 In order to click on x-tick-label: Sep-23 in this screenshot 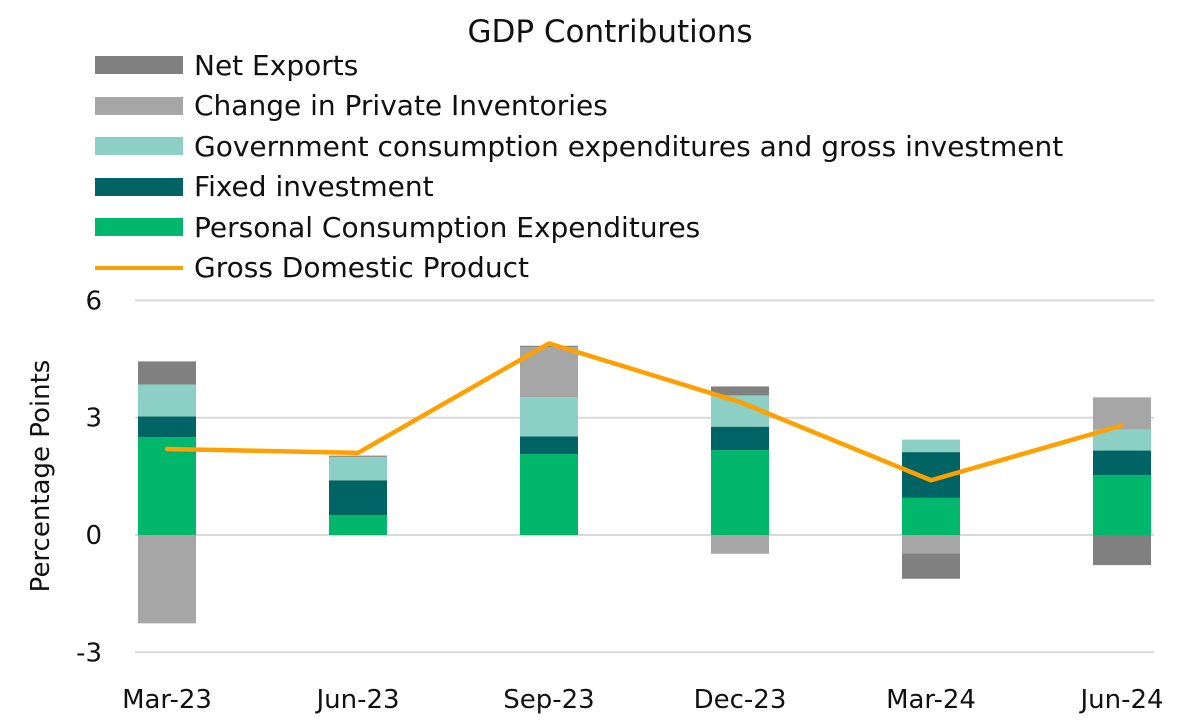, I will do `click(548, 700)`.